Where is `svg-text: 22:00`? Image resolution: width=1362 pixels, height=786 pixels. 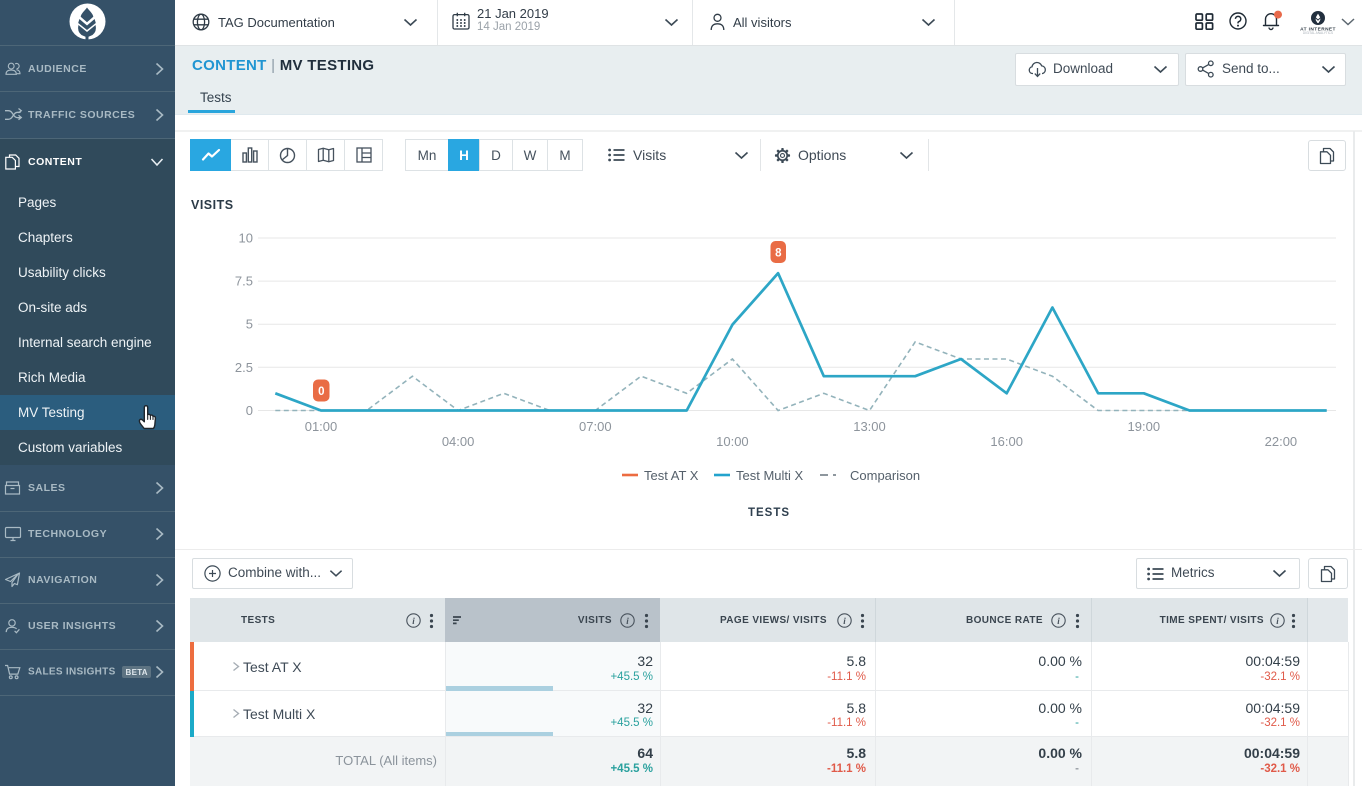 svg-text: 22:00 is located at coordinates (1281, 441).